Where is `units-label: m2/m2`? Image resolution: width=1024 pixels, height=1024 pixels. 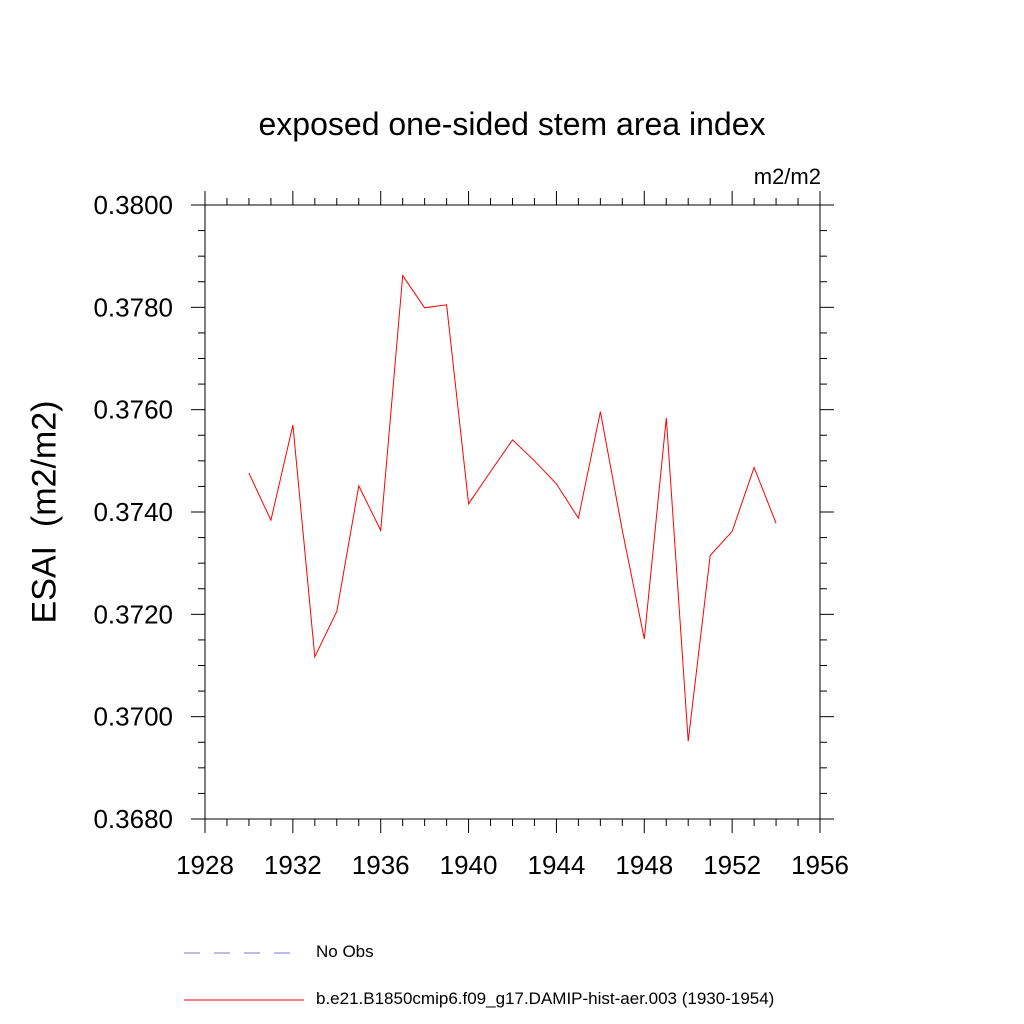 units-label: m2/m2 is located at coordinates (787, 176).